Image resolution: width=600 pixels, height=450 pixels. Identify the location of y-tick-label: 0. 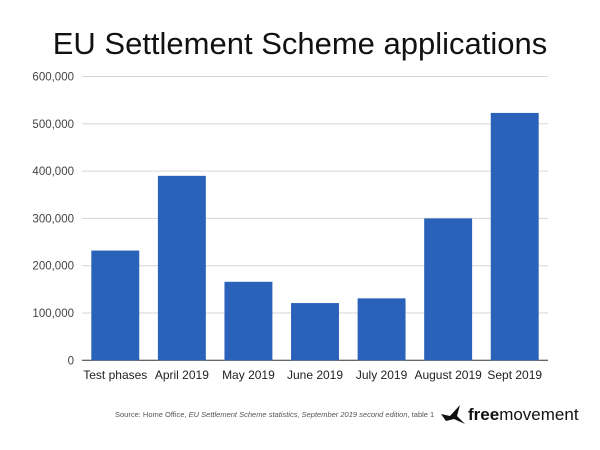
(71, 361).